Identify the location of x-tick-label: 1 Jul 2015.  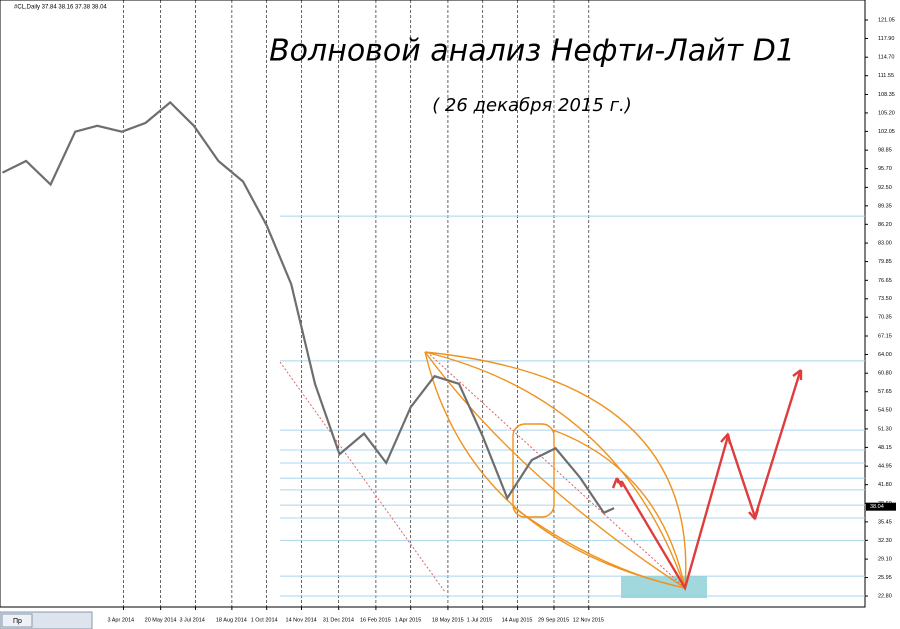
(479, 620).